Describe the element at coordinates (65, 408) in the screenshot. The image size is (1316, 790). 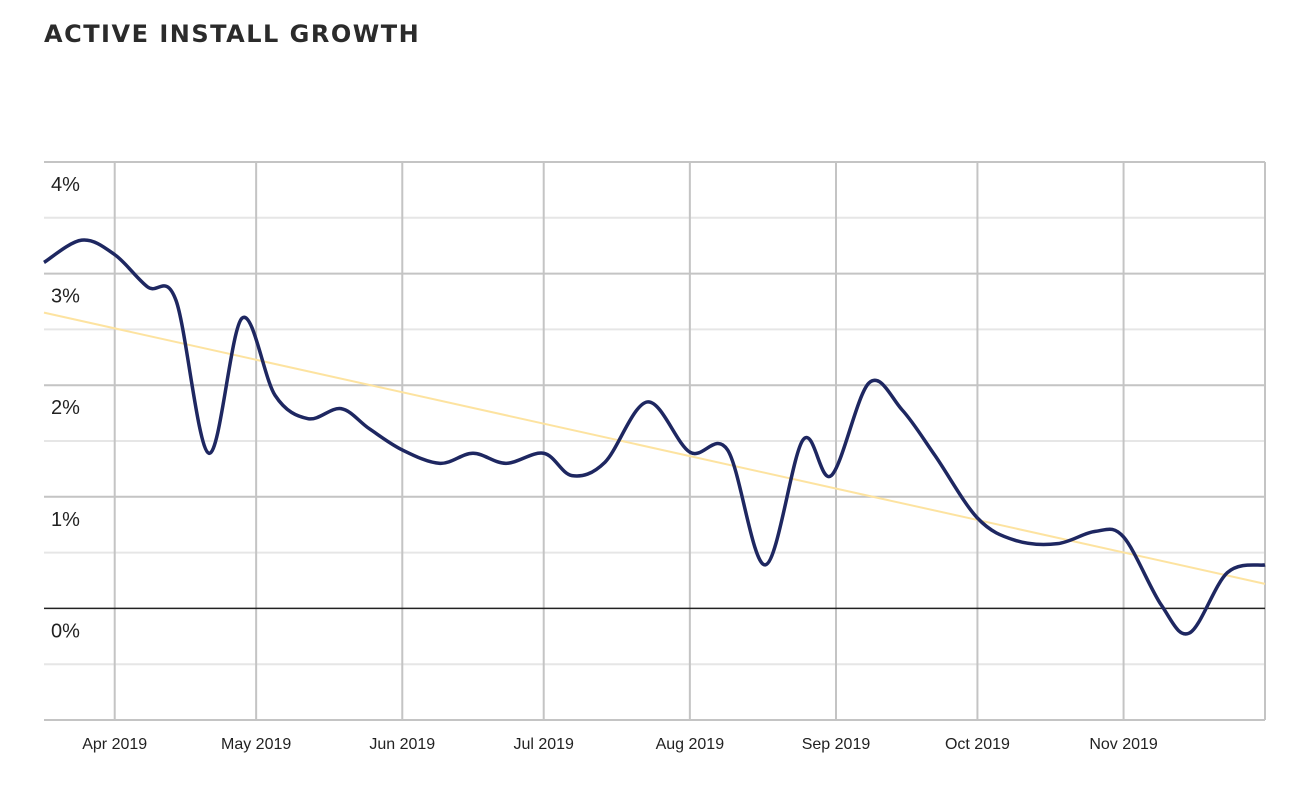
I see `y-tick-label: 2%` at that location.